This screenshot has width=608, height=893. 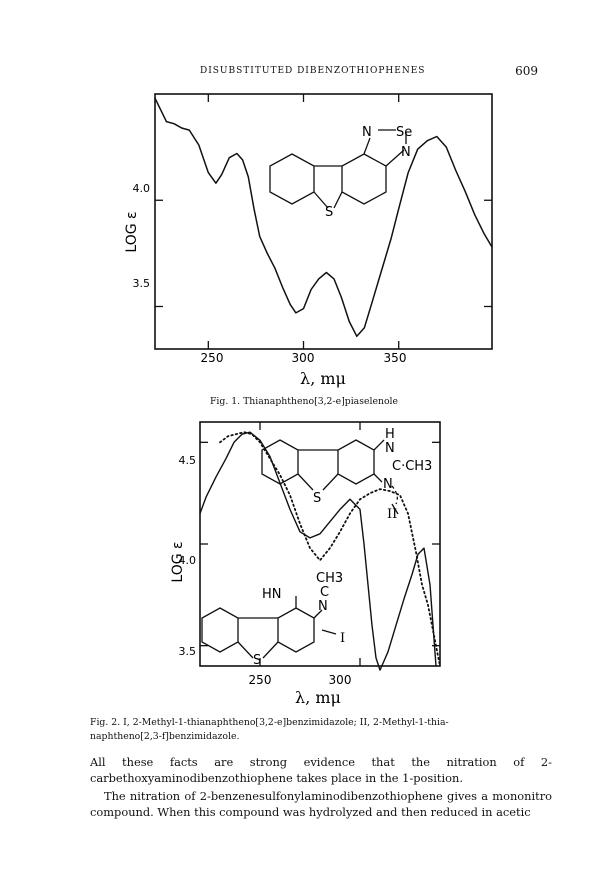 What do you see at coordinates (257, 660) in the screenshot?
I see `fig2-I-s: S` at bounding box center [257, 660].